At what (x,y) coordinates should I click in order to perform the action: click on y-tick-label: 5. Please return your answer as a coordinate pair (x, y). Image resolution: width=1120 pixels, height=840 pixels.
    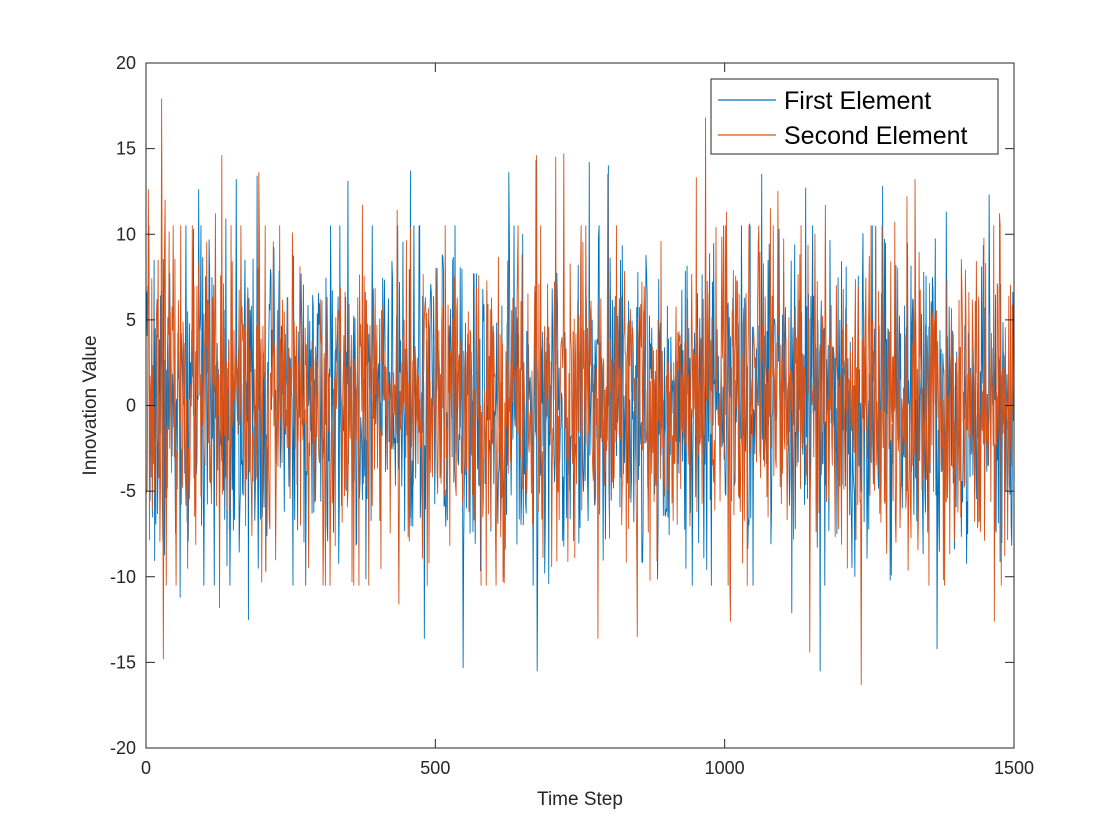
    Looking at the image, I should click on (131, 320).